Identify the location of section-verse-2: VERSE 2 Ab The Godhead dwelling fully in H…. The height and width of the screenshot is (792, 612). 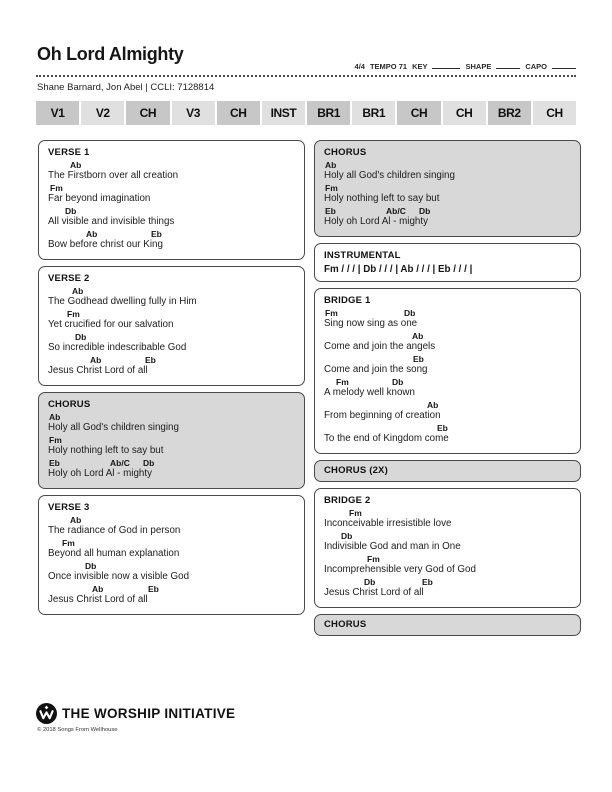
(171, 326).